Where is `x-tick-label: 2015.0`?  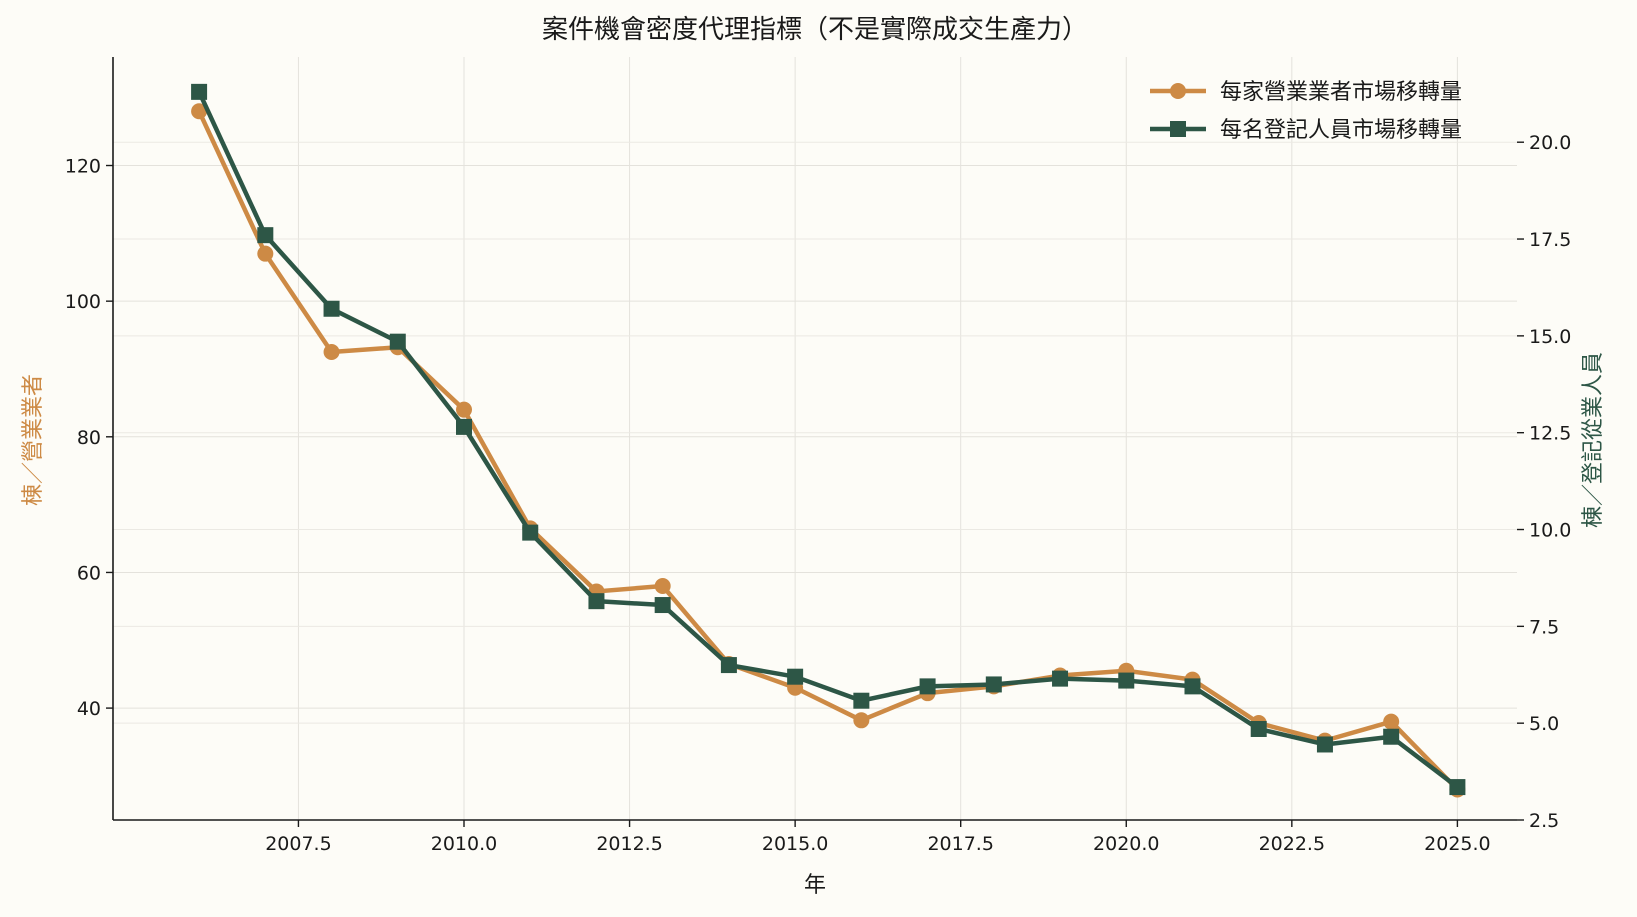
x-tick-label: 2015.0 is located at coordinates (795, 844).